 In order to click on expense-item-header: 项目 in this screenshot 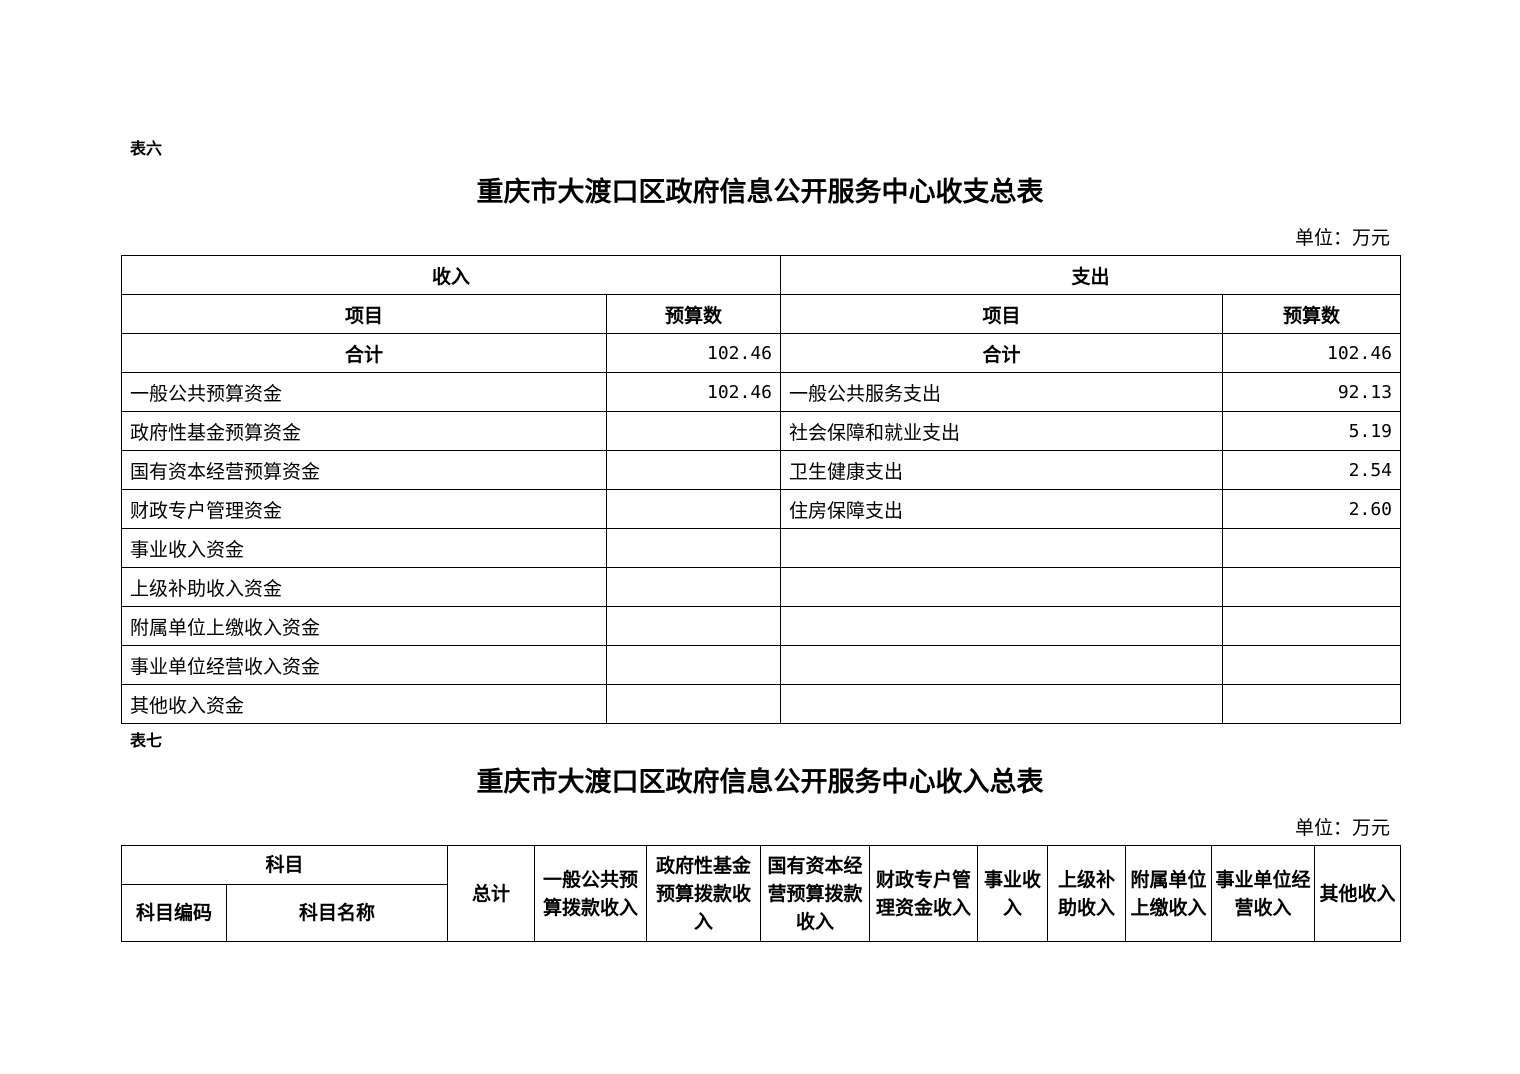, I will do `click(1002, 314)`.